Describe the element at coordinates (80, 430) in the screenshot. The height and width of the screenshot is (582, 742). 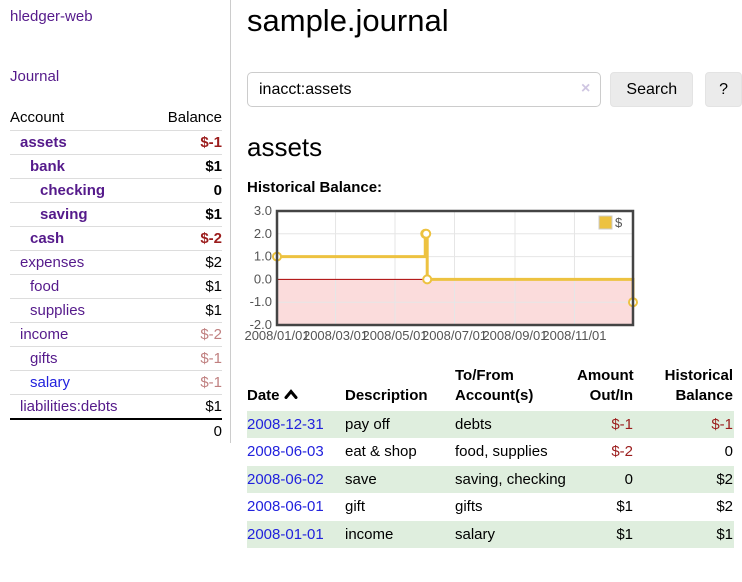
I see `accounts-total-spacer` at that location.